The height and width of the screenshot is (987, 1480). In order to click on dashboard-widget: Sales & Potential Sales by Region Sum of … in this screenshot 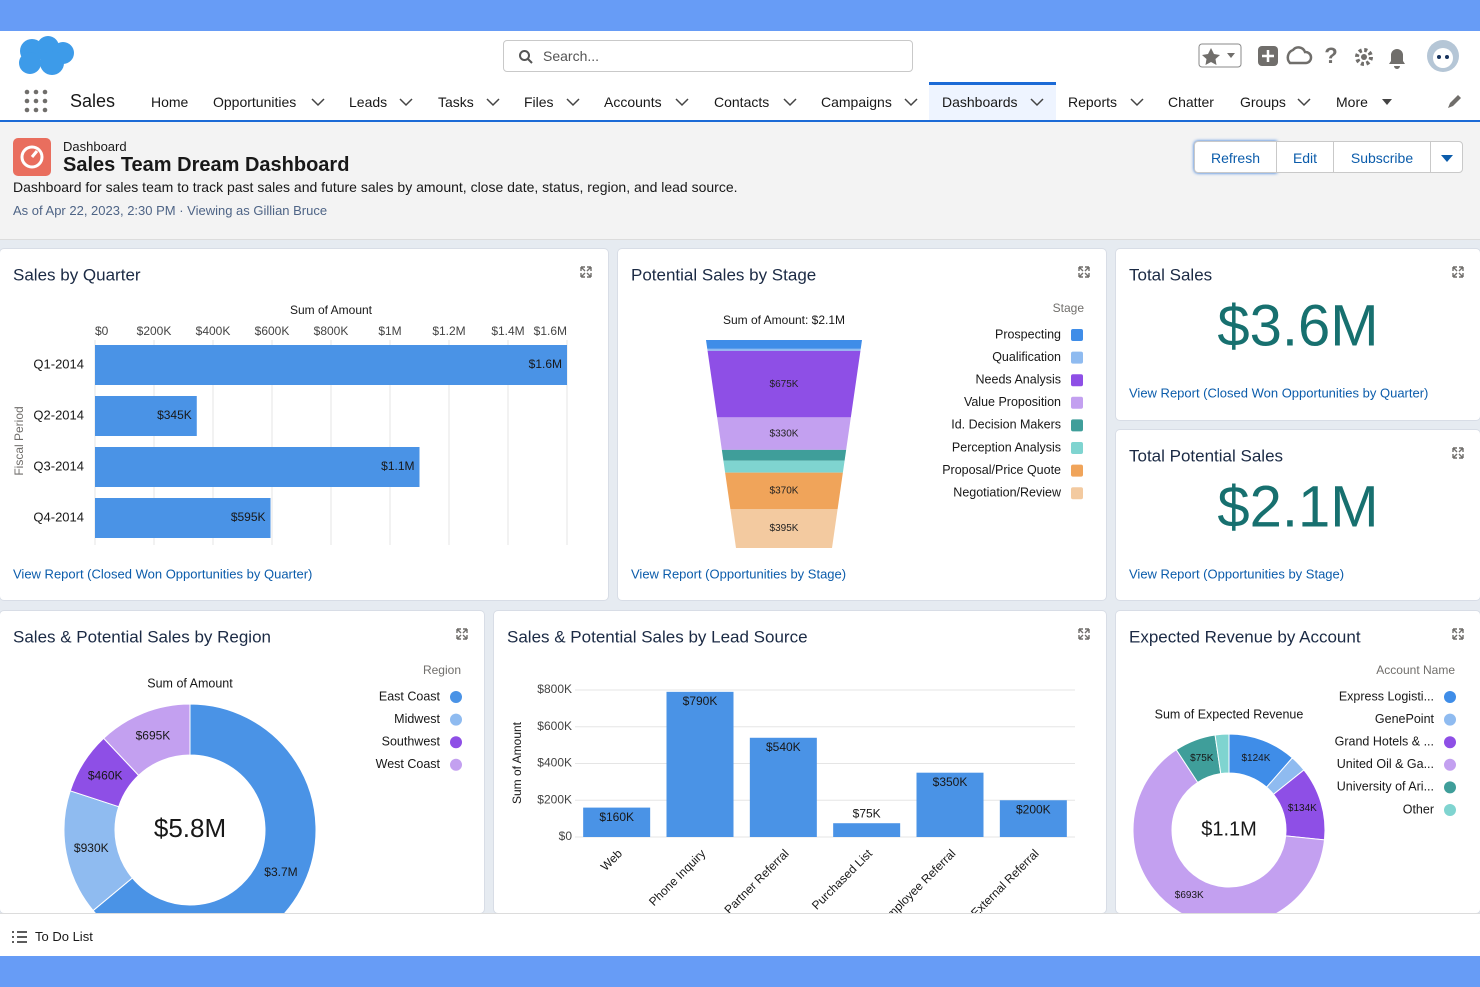, I will do `click(242, 762)`.